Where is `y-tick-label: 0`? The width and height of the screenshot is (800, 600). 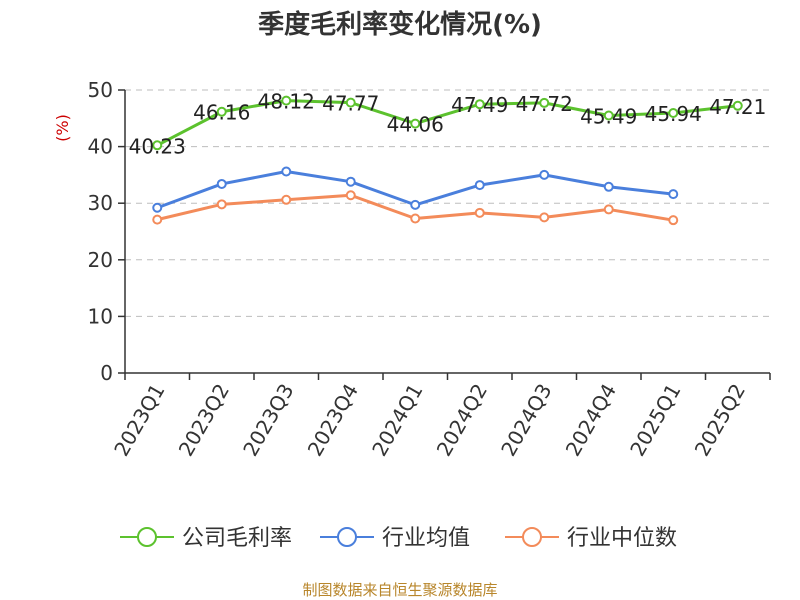 y-tick-label: 0 is located at coordinates (106, 373).